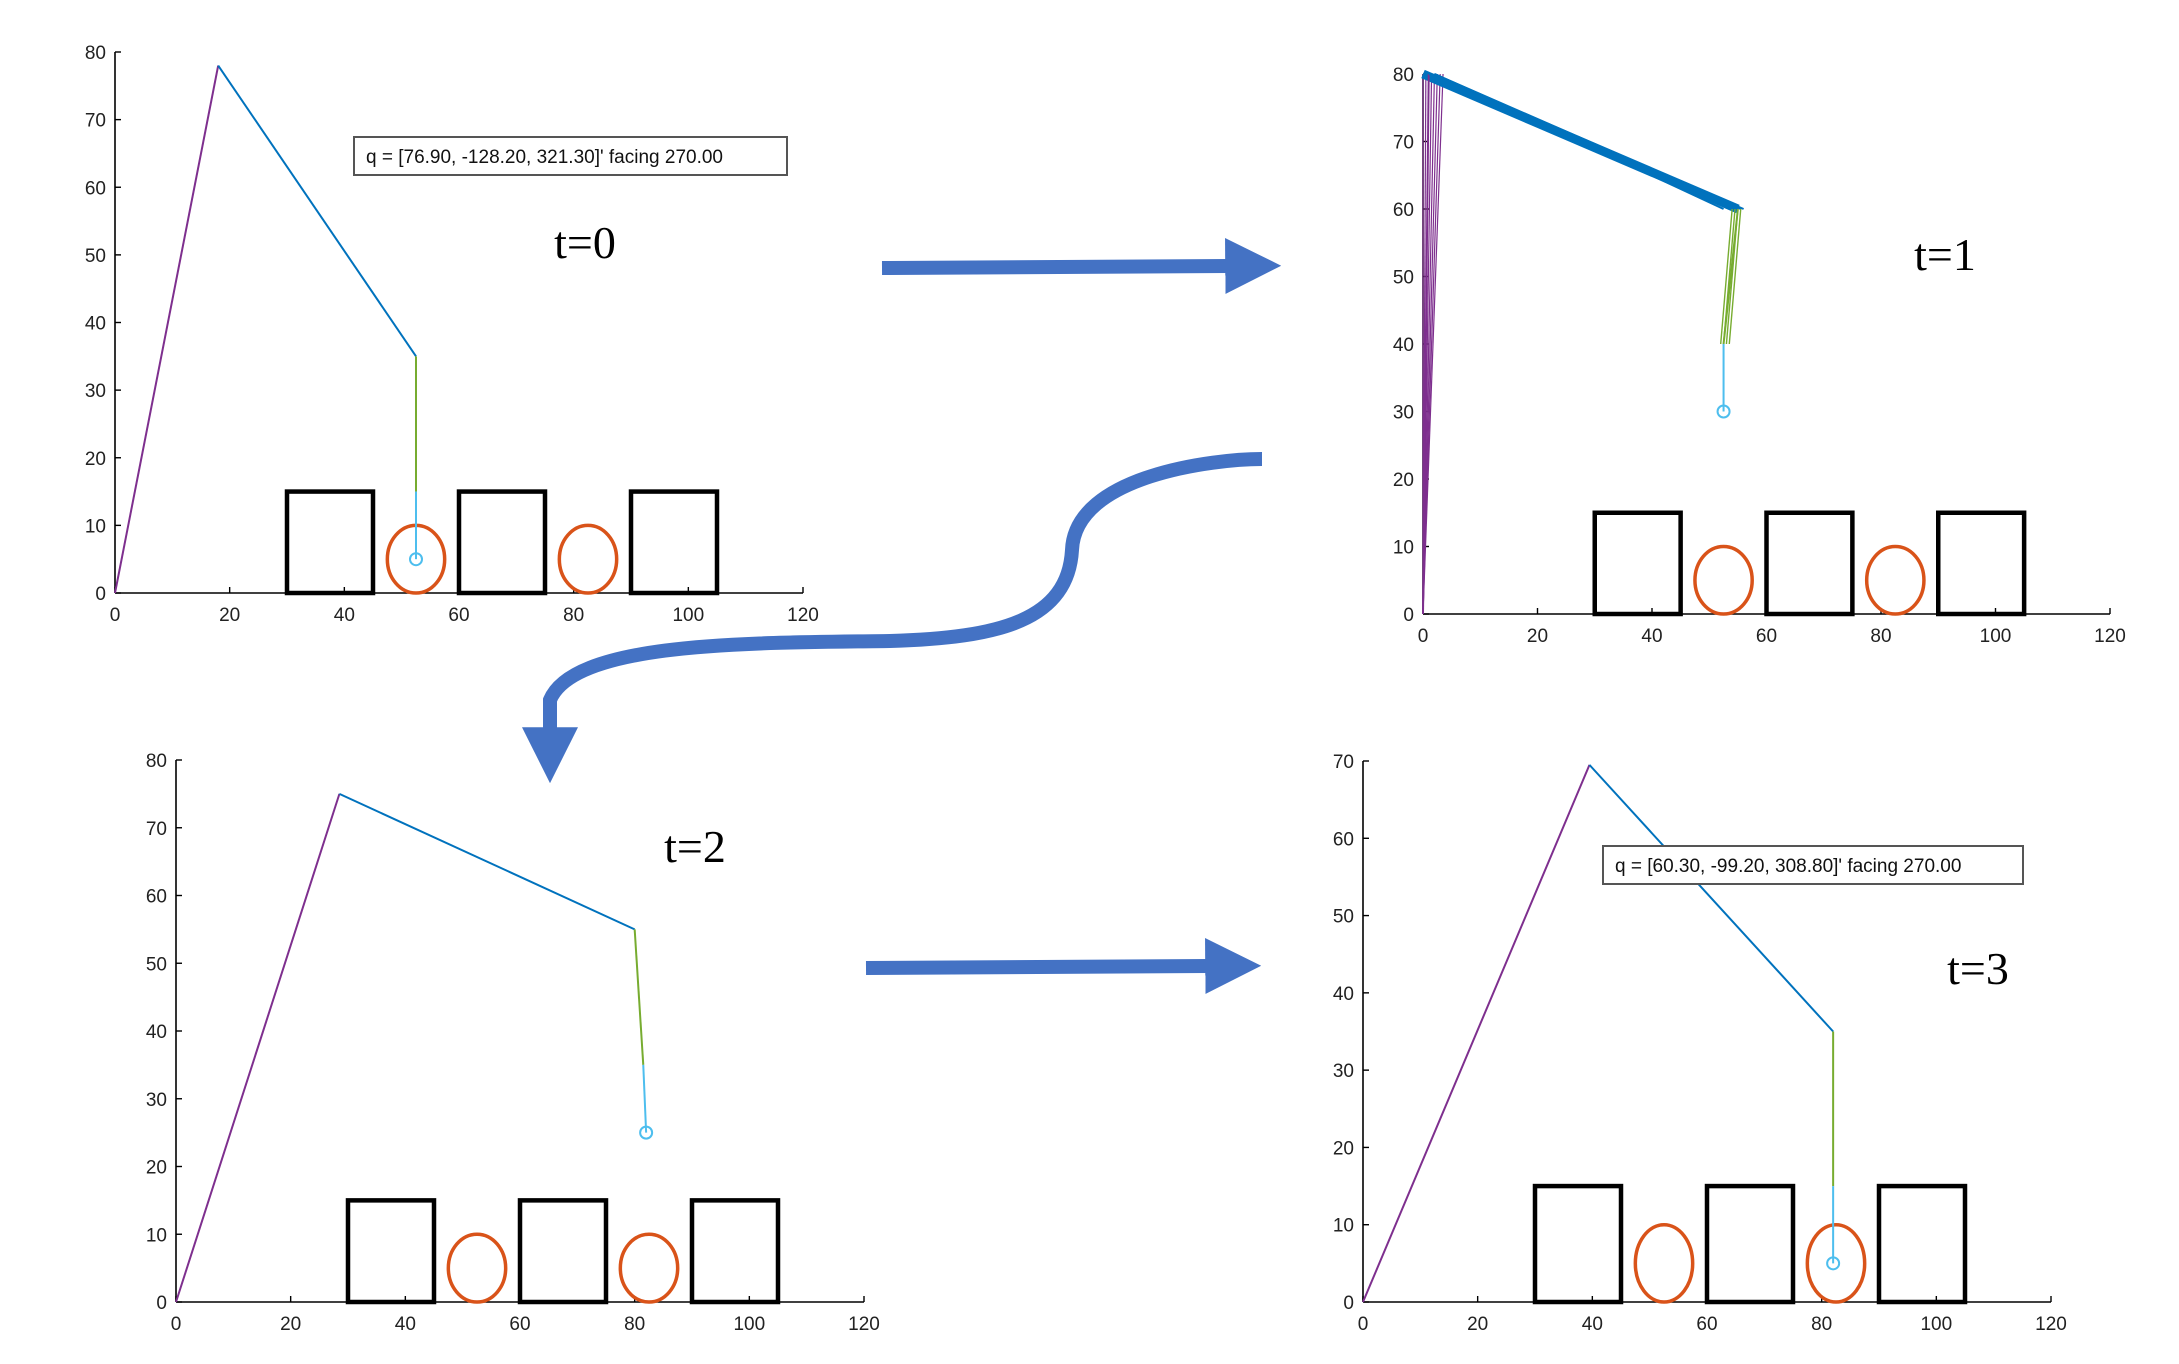 Image resolution: width=2179 pixels, height=1364 pixels. I want to click on panel-t1: 0 20 40 60 80 100 120 0 10 20 30 40 50 60 70 80 t=1, so click(1759, 356).